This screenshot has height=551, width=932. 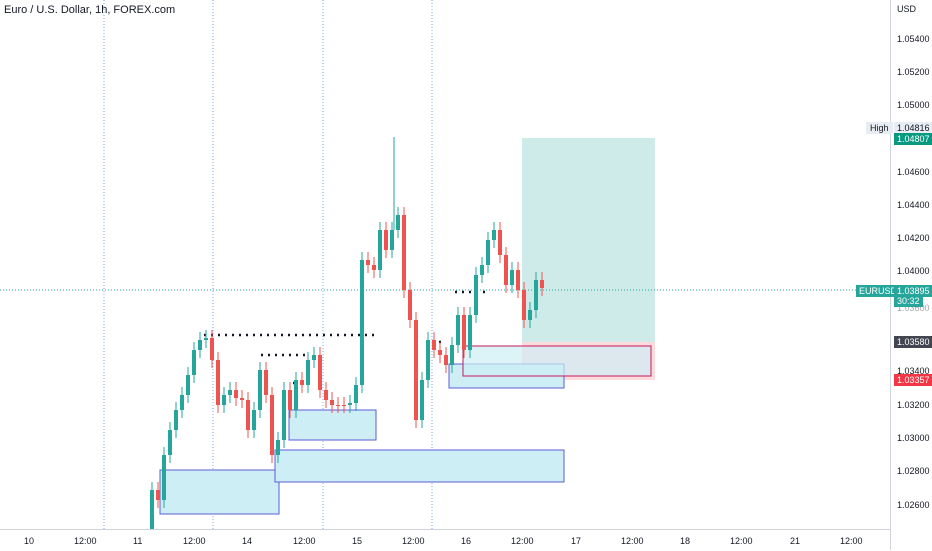 What do you see at coordinates (913, 438) in the screenshot?
I see `price-tick: 1.03000` at bounding box center [913, 438].